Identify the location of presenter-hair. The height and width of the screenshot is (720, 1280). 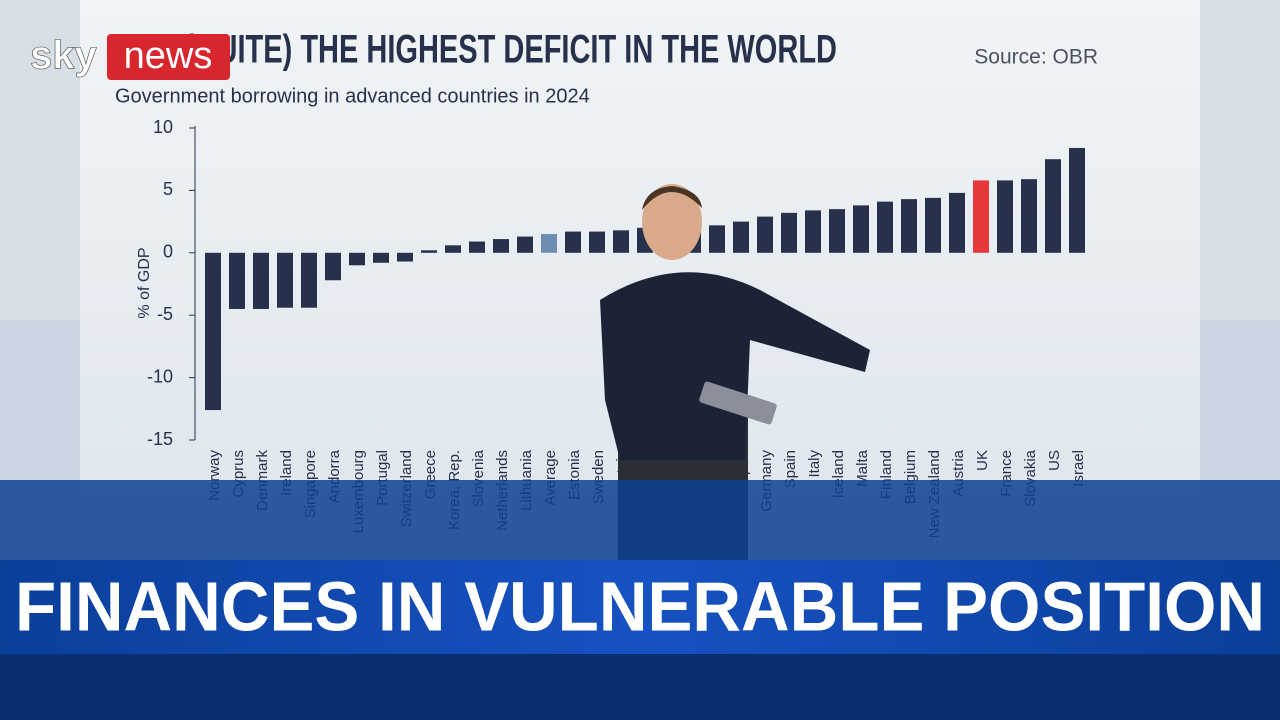
(672, 198).